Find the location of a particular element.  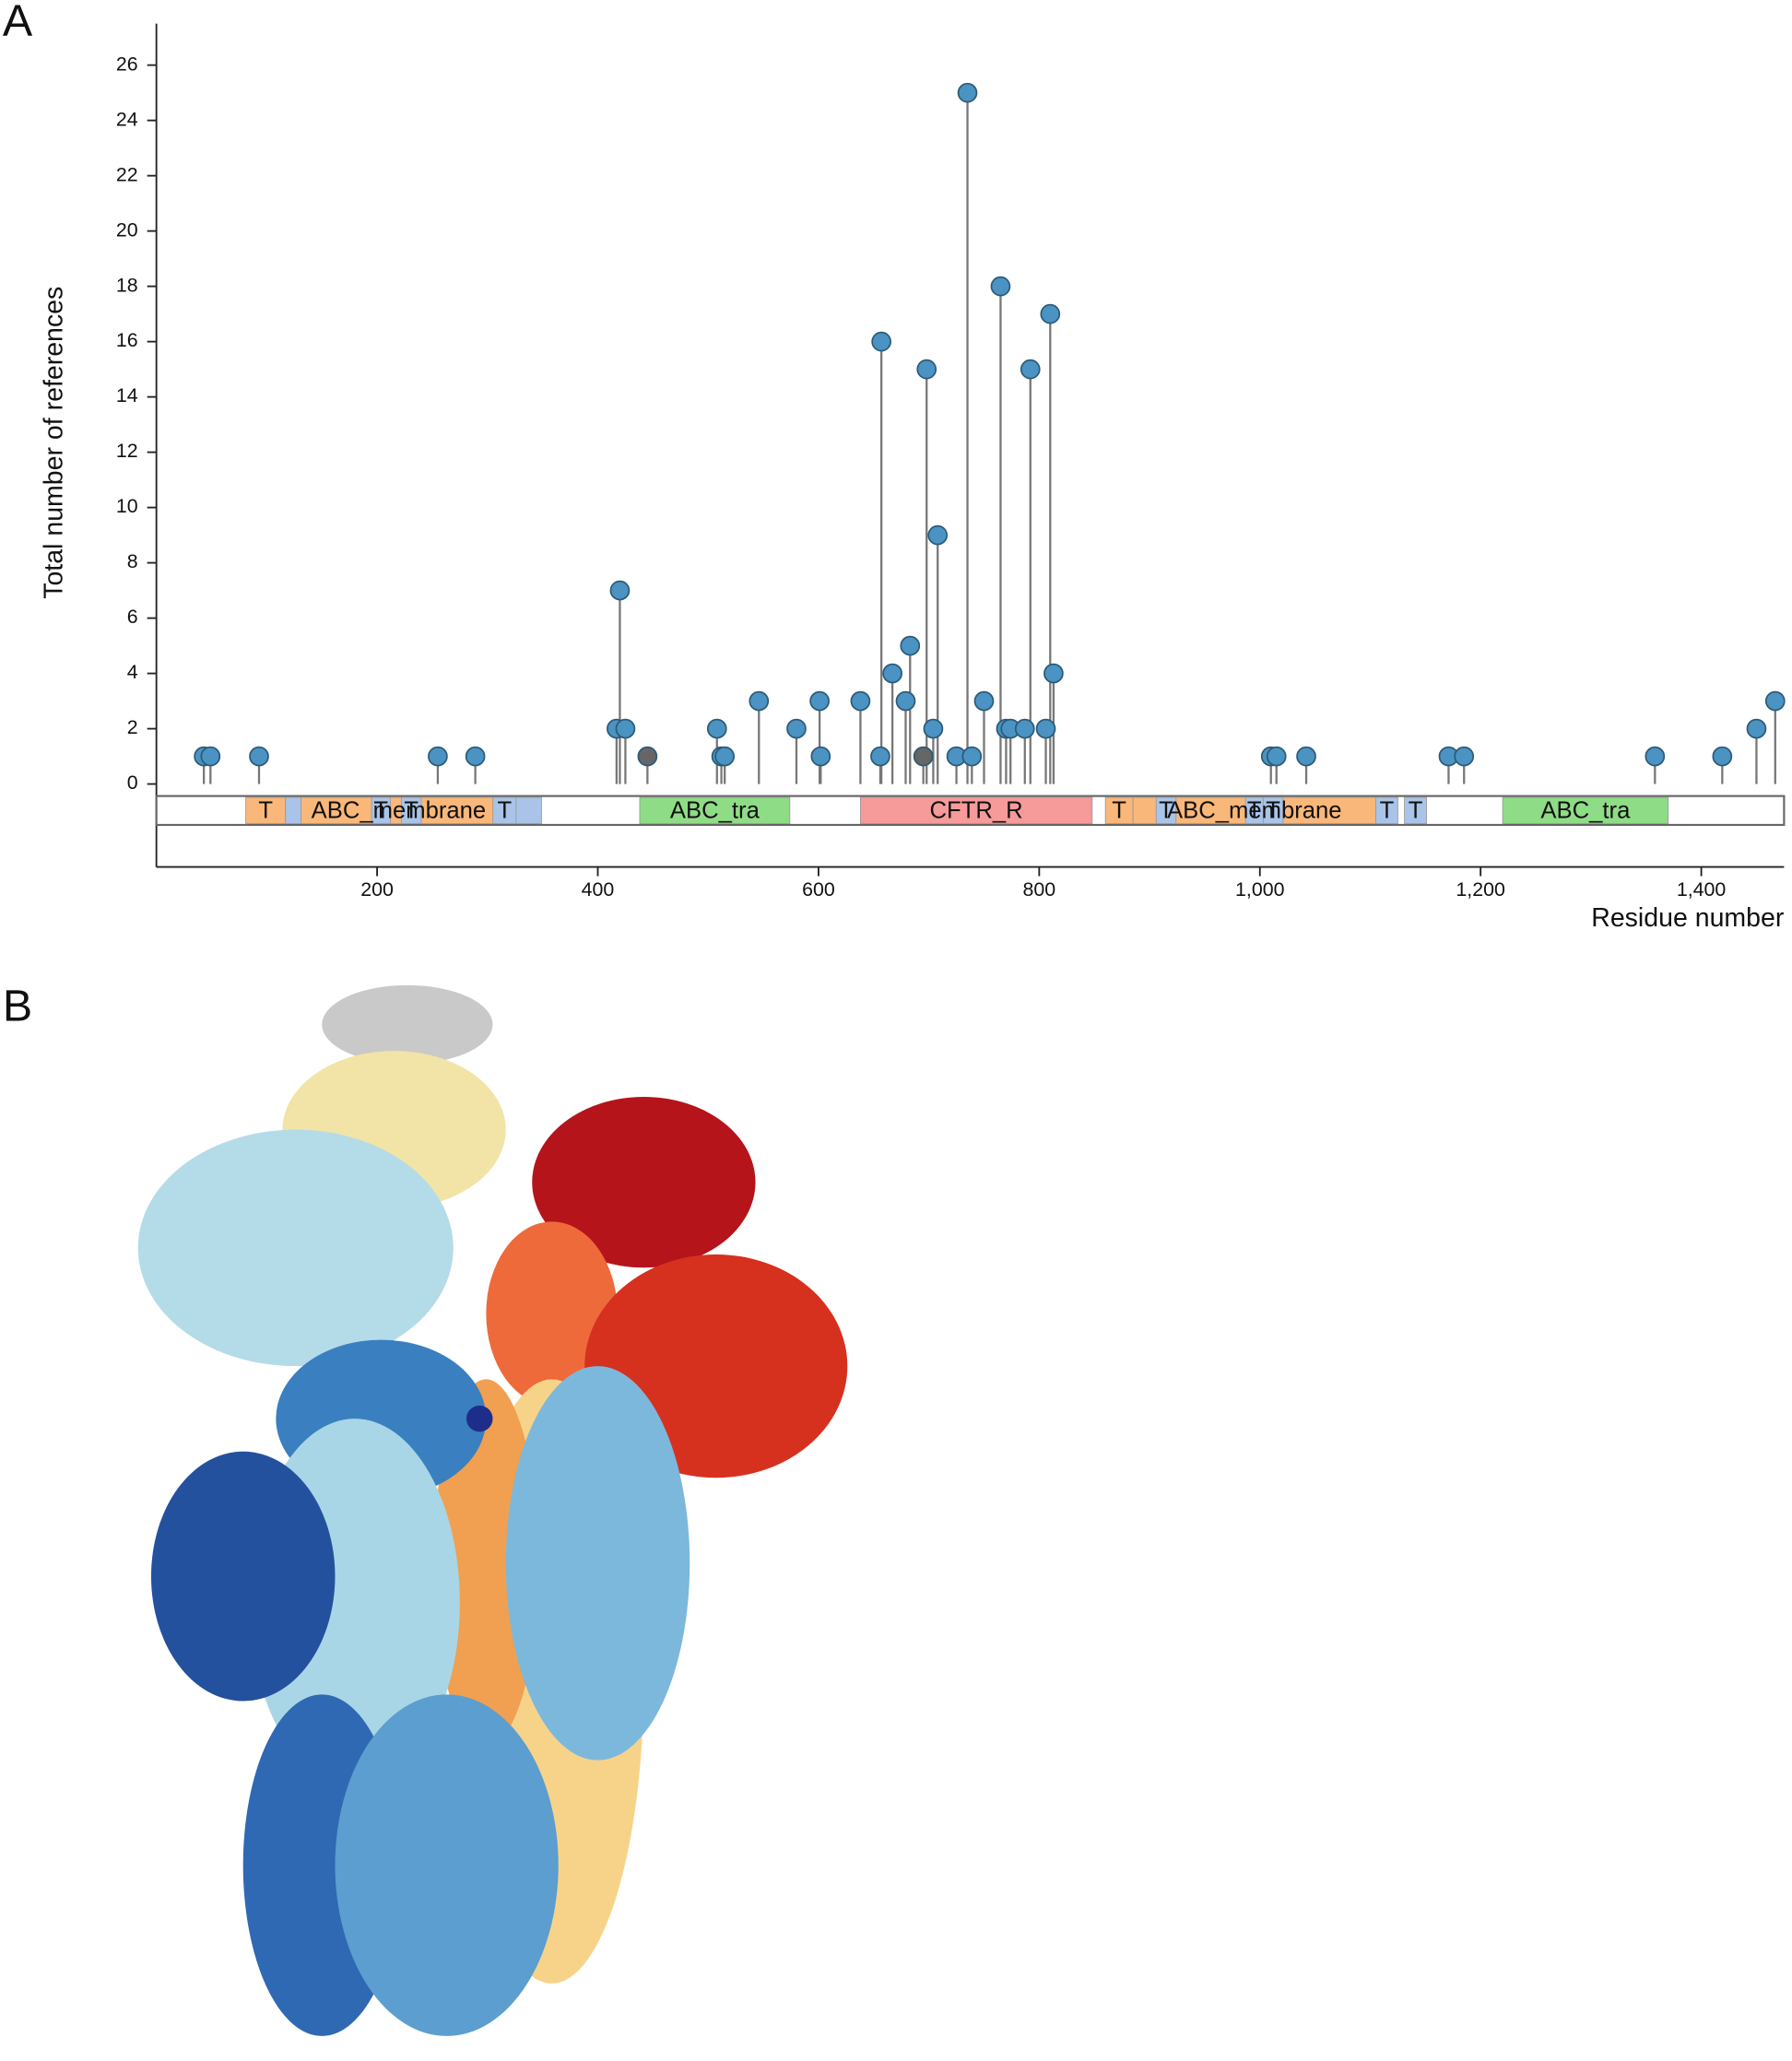

y-tick-label: 16 is located at coordinates (127, 340).